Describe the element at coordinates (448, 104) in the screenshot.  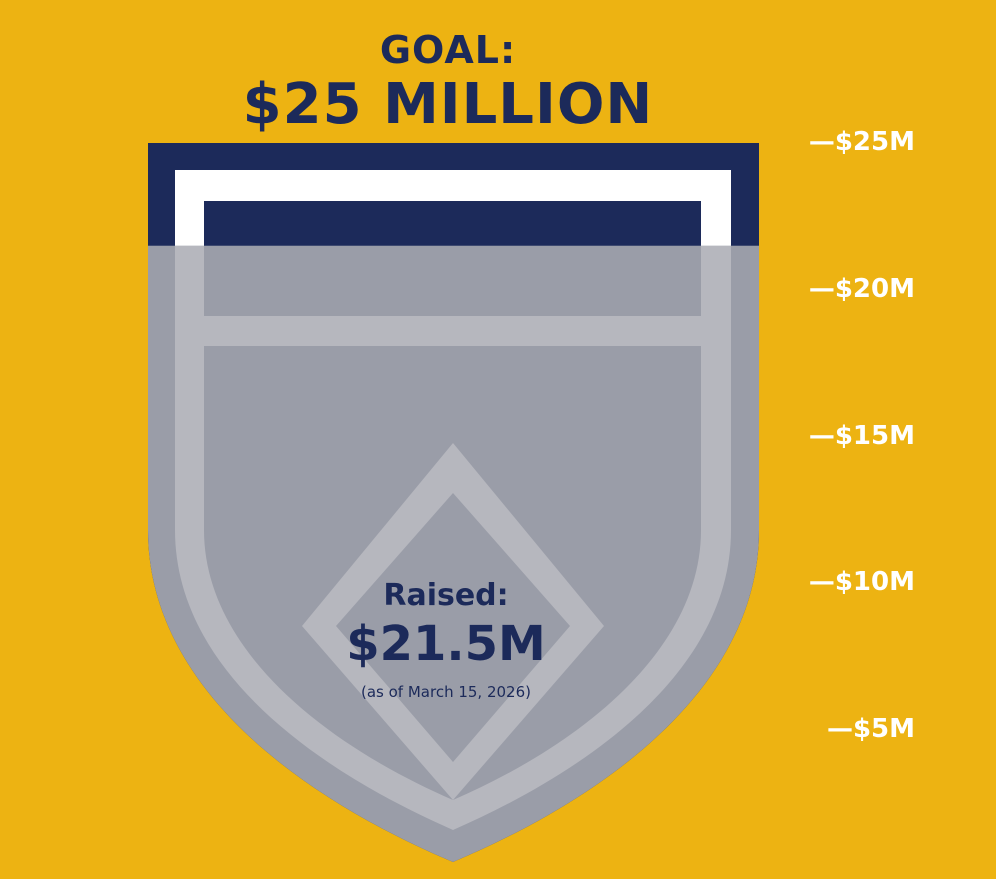
I see `goal-amount: $25 MILLION` at that location.